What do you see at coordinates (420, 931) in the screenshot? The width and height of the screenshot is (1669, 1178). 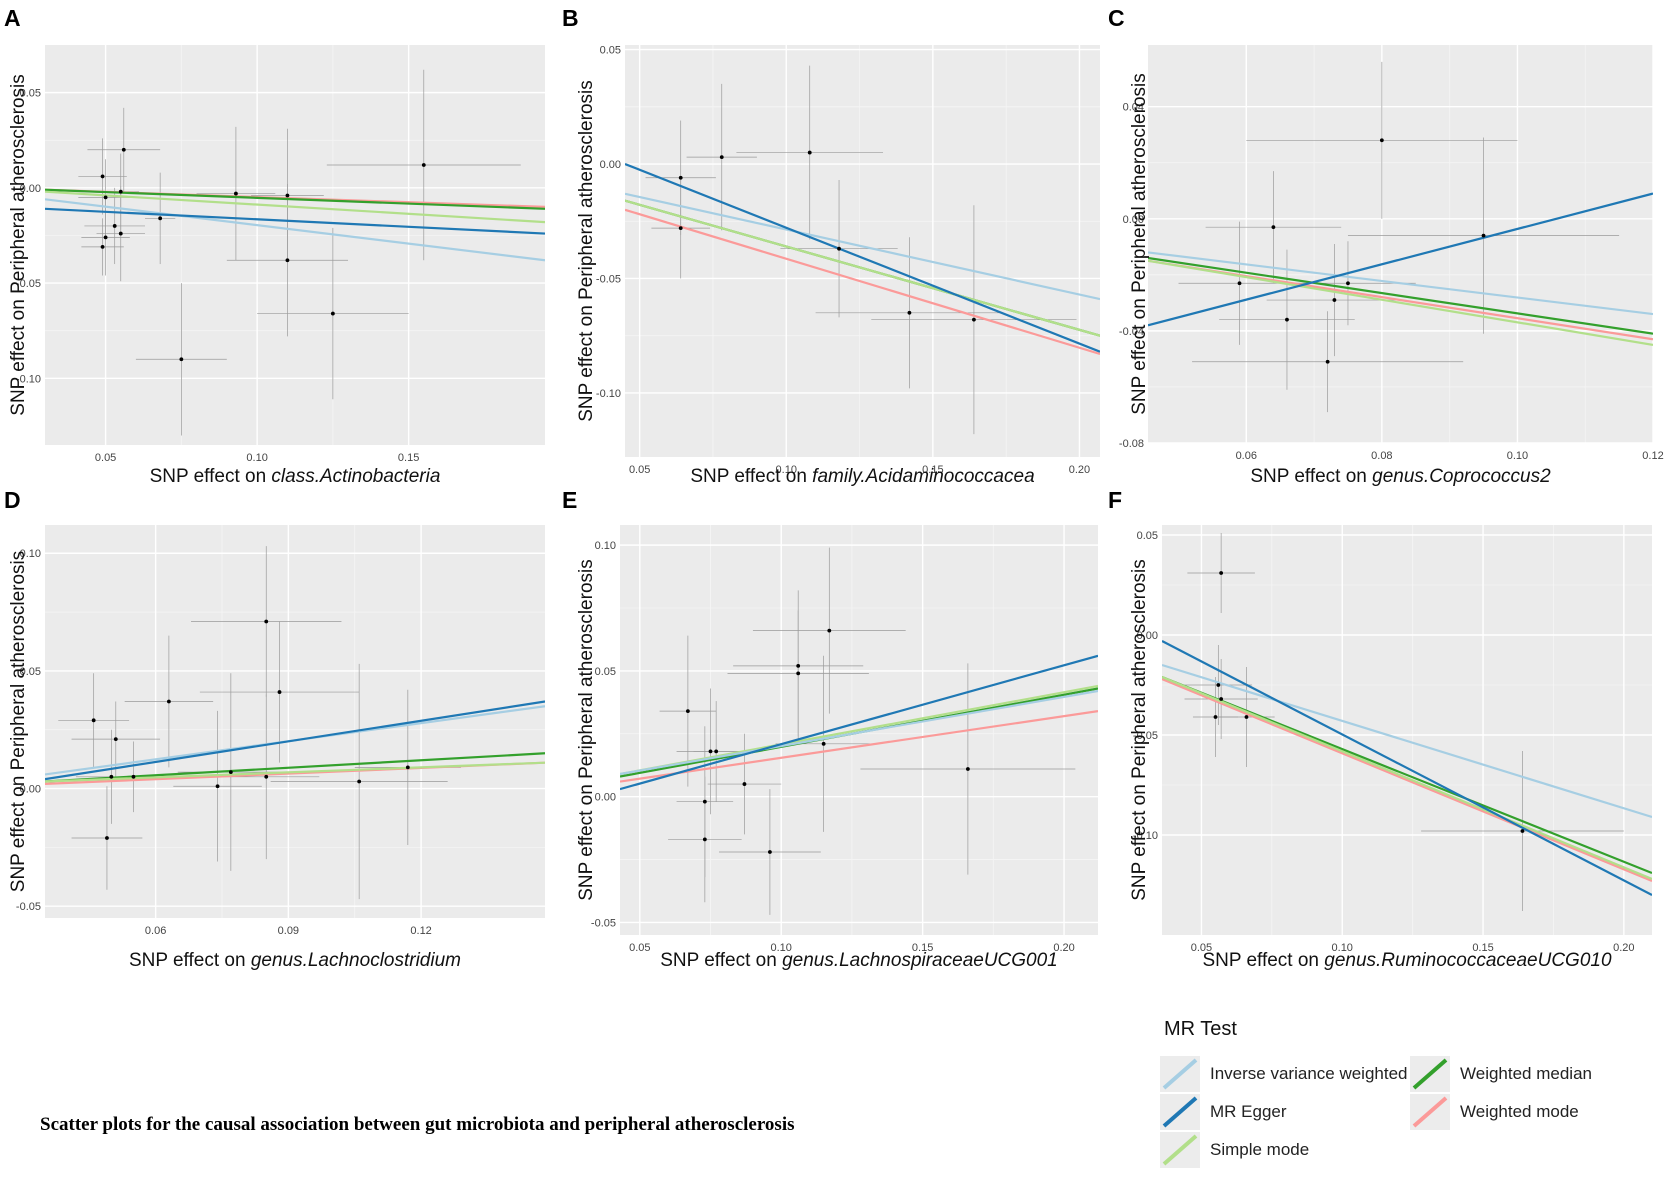 I see `x-tick-label: 0.12` at bounding box center [420, 931].